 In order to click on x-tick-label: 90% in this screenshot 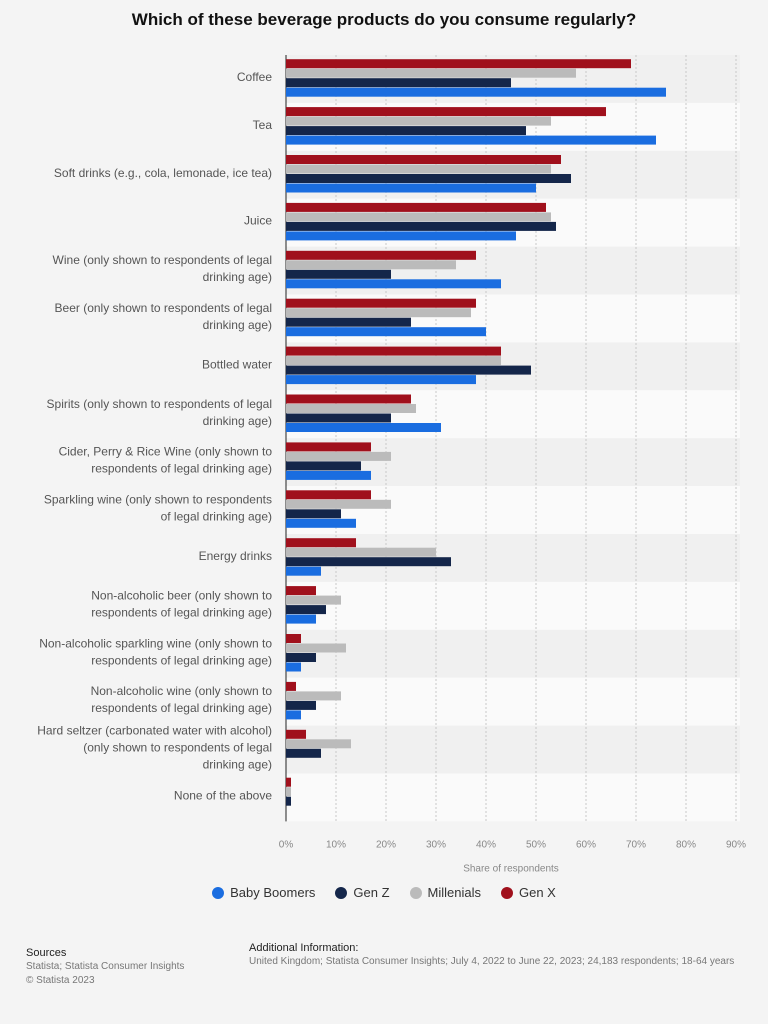, I will do `click(736, 844)`.